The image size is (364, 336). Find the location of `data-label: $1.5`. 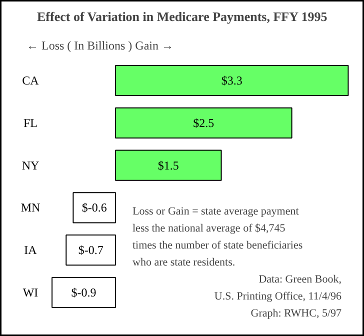

data-label: $1.5 is located at coordinates (168, 165).